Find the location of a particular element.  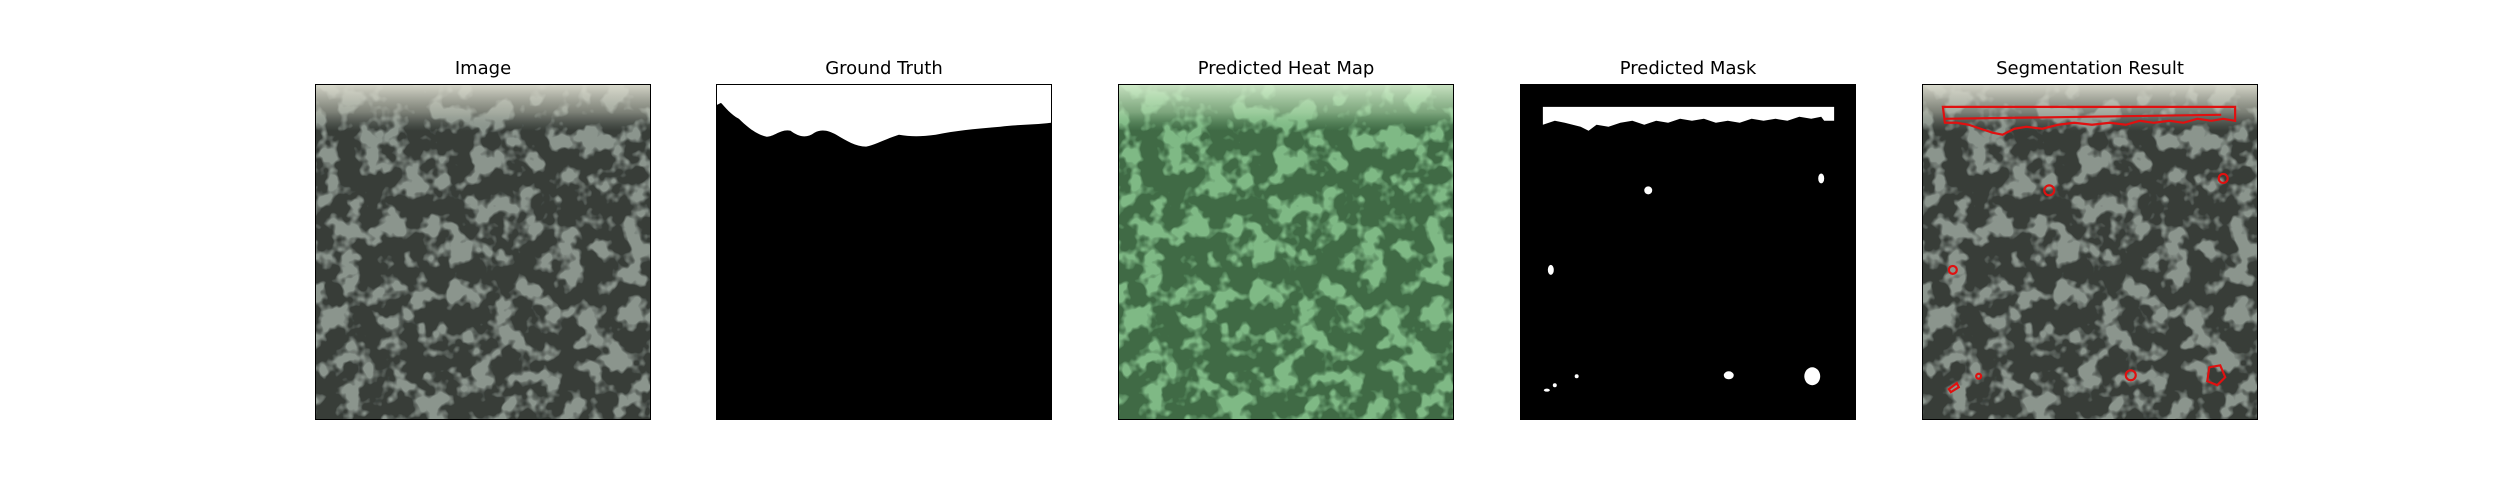

panel-image: Image is located at coordinates (483, 215).